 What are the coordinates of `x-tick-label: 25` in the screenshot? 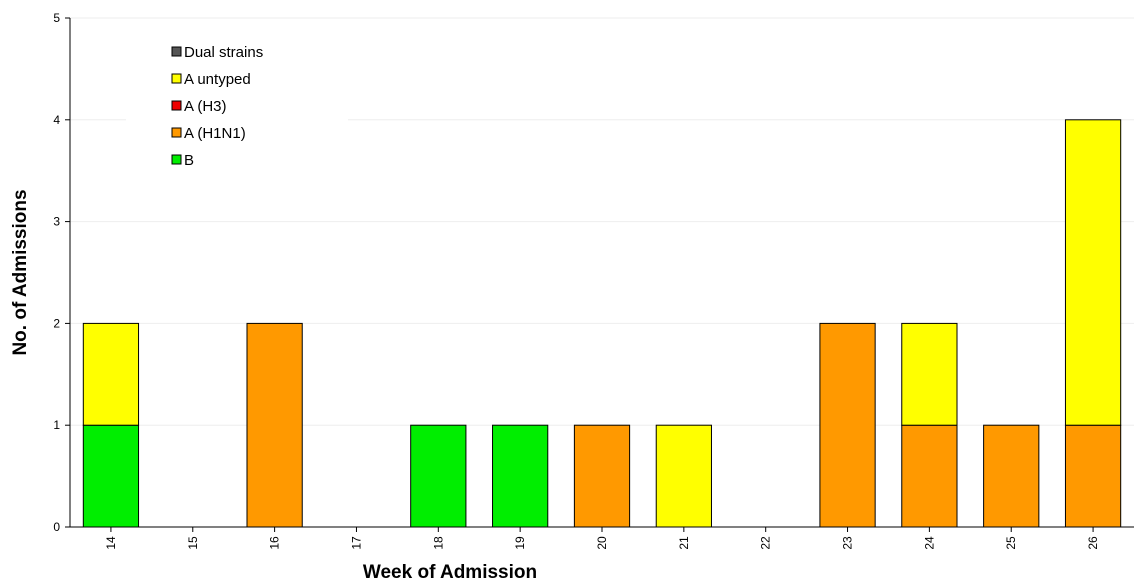 It's located at (1011, 543).